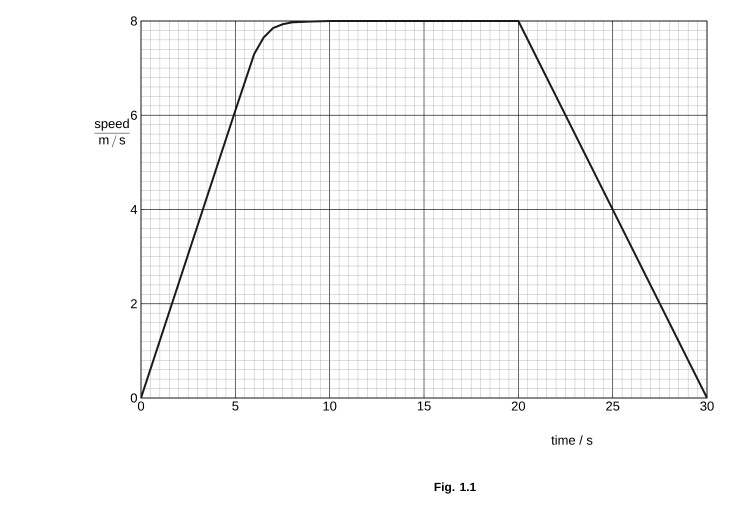  Describe the element at coordinates (133, 115) in the screenshot. I see `y-tick-label: 6` at that location.